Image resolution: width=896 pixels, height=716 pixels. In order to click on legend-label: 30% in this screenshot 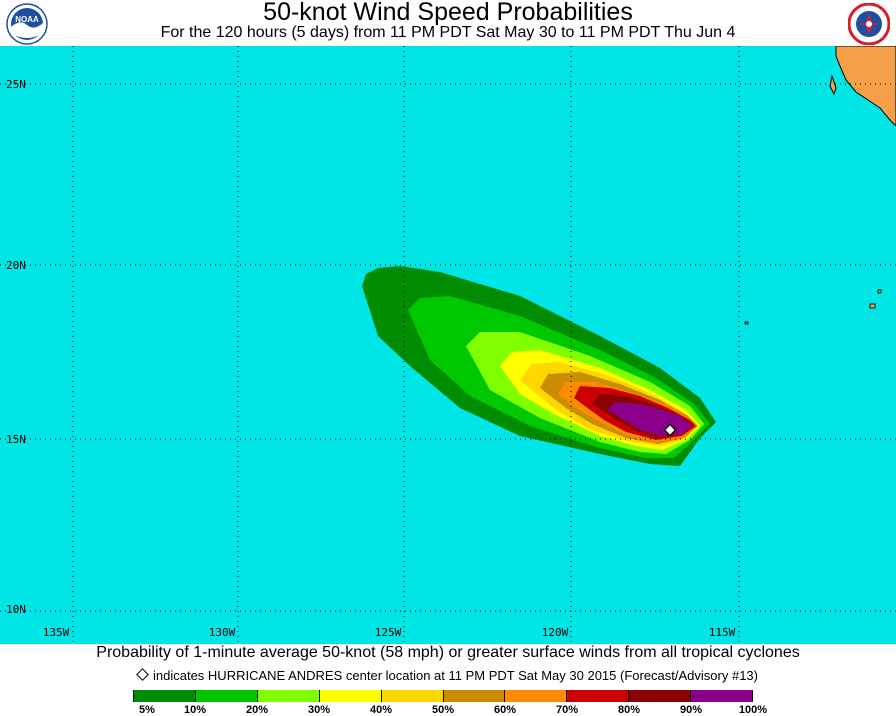, I will do `click(319, 710)`.